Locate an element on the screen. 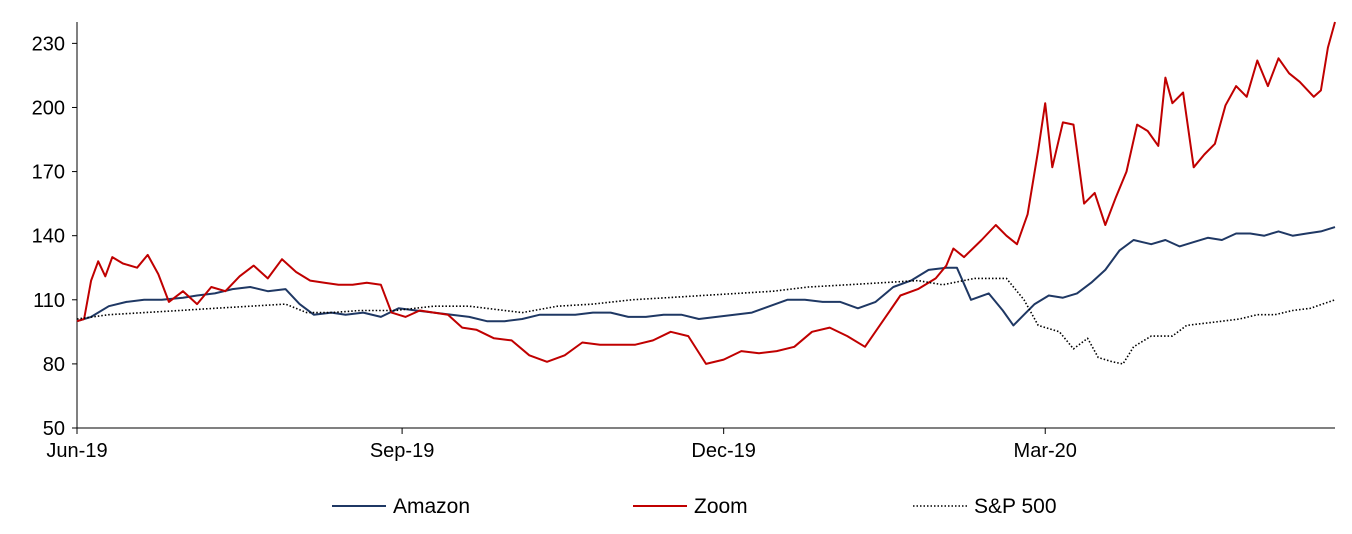 Image resolution: width=1352 pixels, height=534 pixels. y-tick-label: 50 is located at coordinates (54, 429).